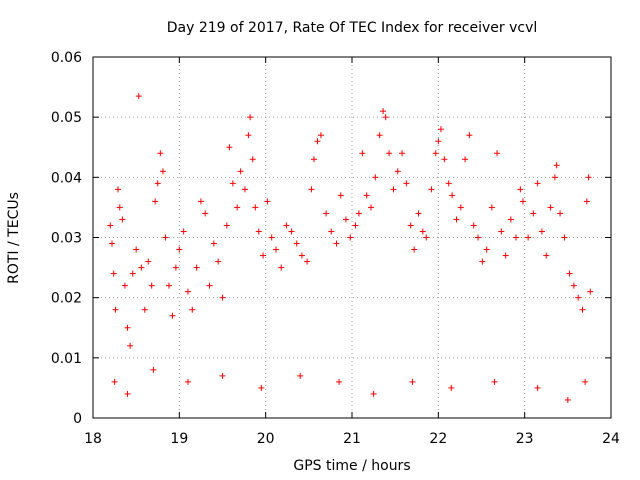 The width and height of the screenshot is (640, 480). Describe the element at coordinates (352, 439) in the screenshot. I see `x-tick-labels: 18 19 20 21 22 23 24` at that location.